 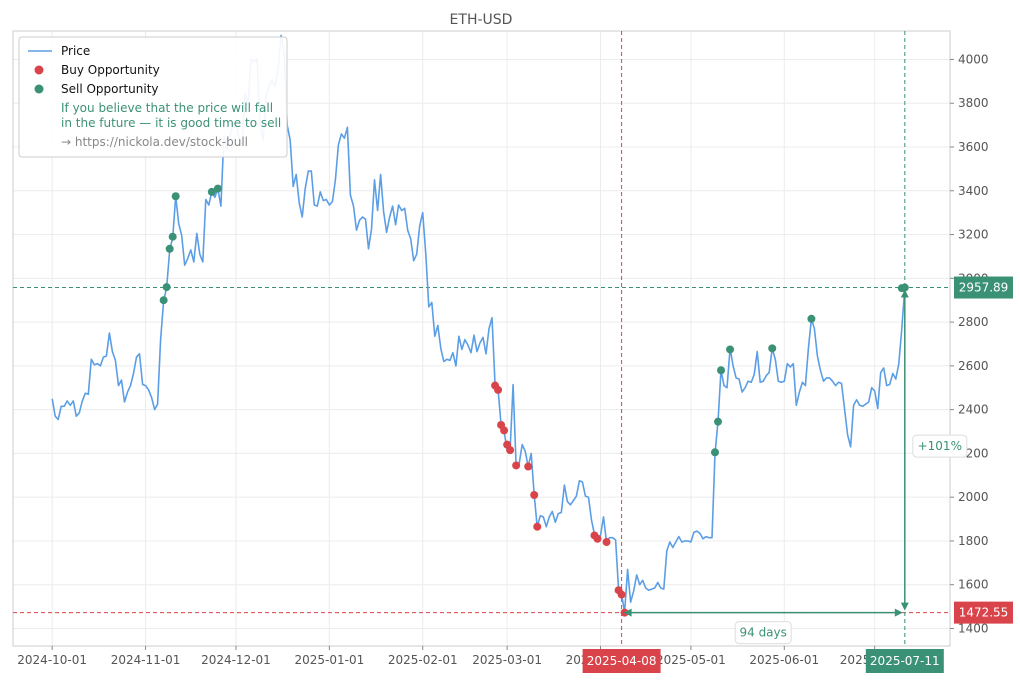 What do you see at coordinates (691, 660) in the screenshot?
I see `x-tick-label: 2025-05-01` at bounding box center [691, 660].